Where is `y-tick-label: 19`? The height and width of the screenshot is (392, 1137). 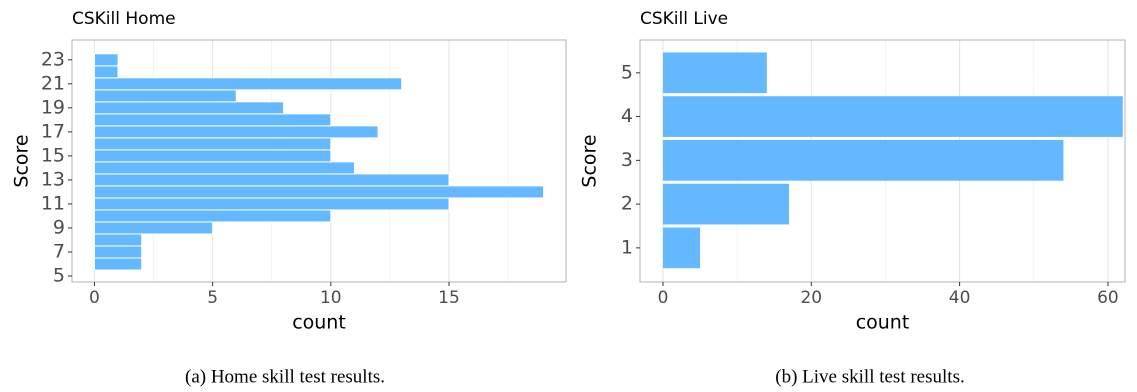 y-tick-label: 19 is located at coordinates (53, 107).